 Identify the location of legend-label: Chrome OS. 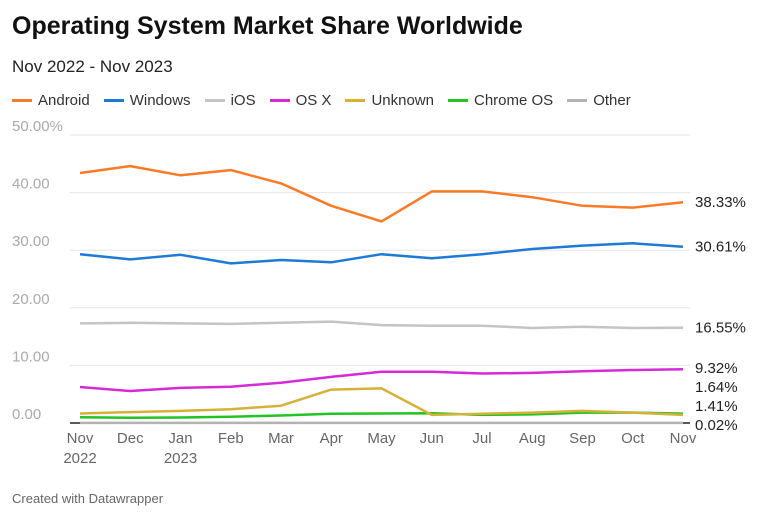
(513, 100).